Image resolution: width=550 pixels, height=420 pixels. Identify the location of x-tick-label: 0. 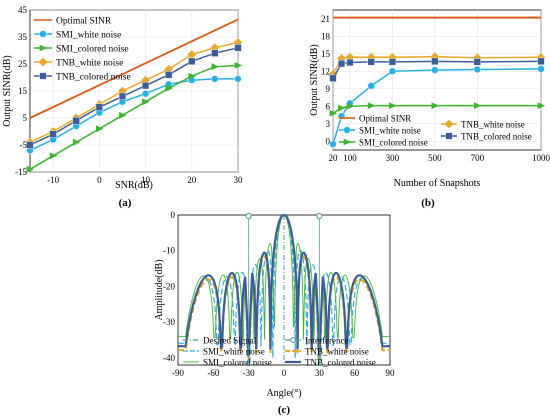
(284, 373).